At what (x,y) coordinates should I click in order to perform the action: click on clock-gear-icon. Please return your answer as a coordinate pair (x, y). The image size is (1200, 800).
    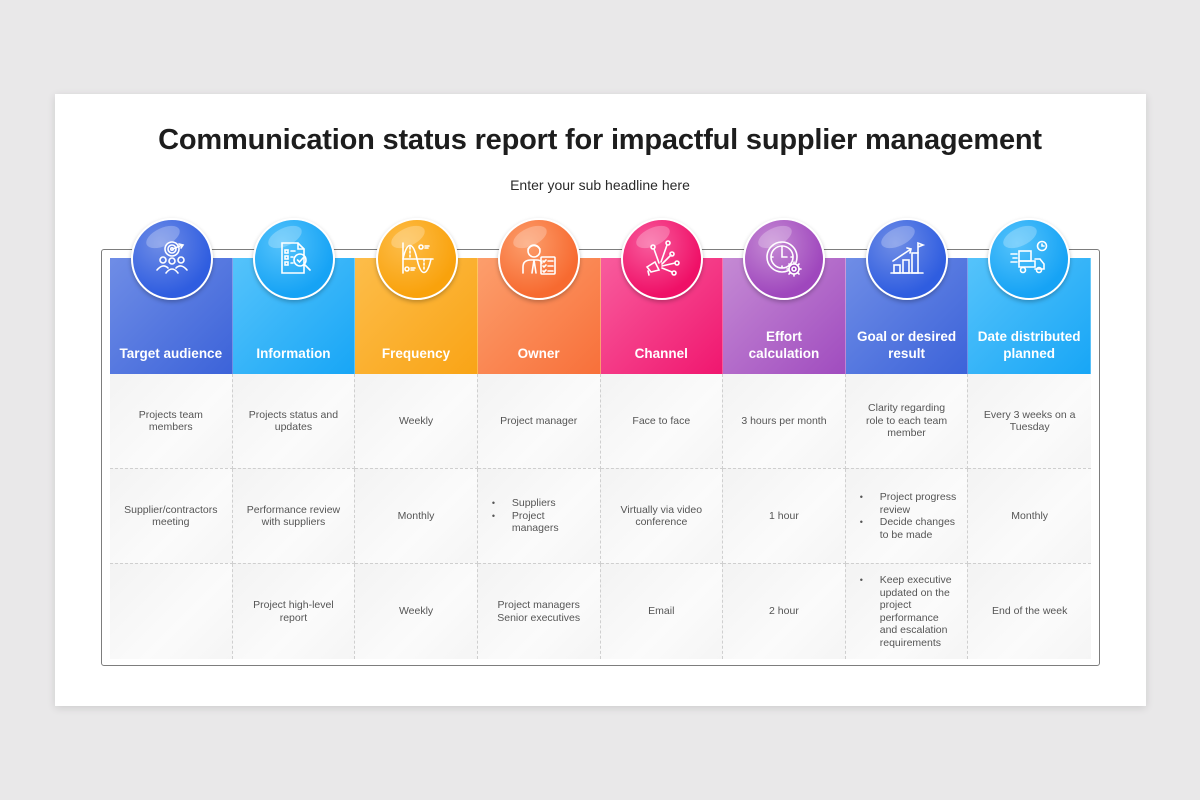
    Looking at the image, I should click on (784, 259).